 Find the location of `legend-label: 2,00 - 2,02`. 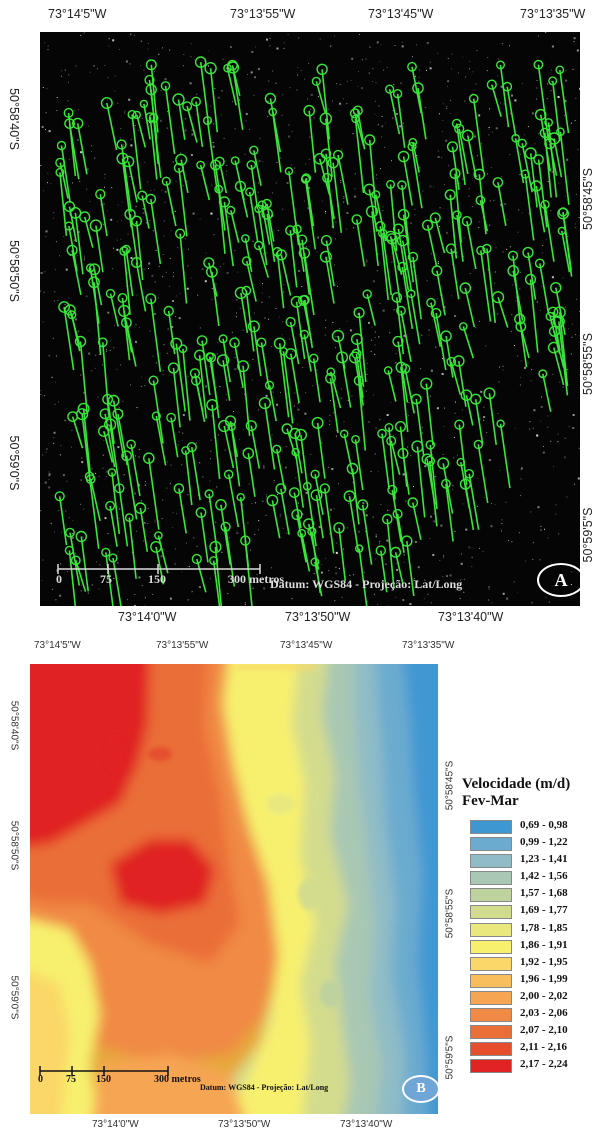

legend-label: 2,00 - 2,02 is located at coordinates (544, 995).